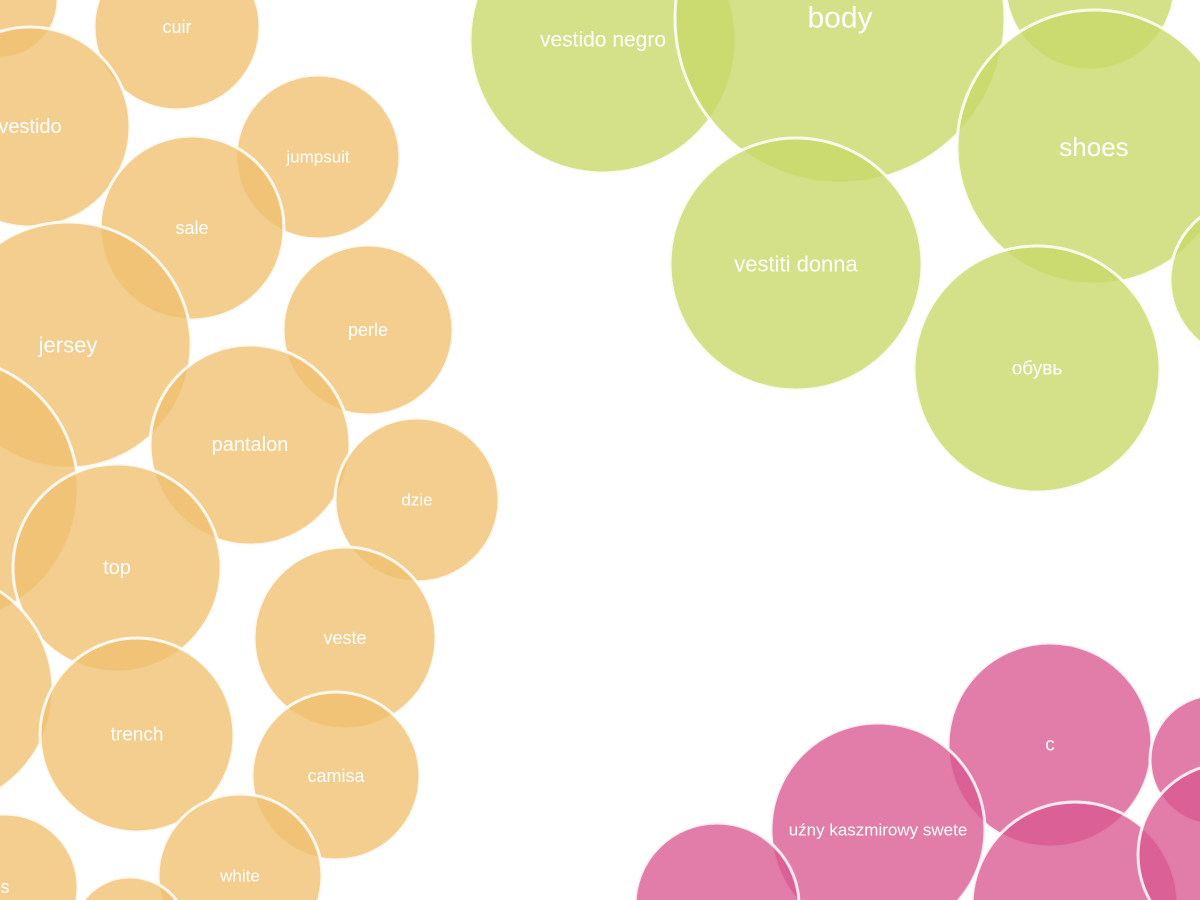  Describe the element at coordinates (239, 876) in the screenshot. I see `bubble-label: white` at that location.